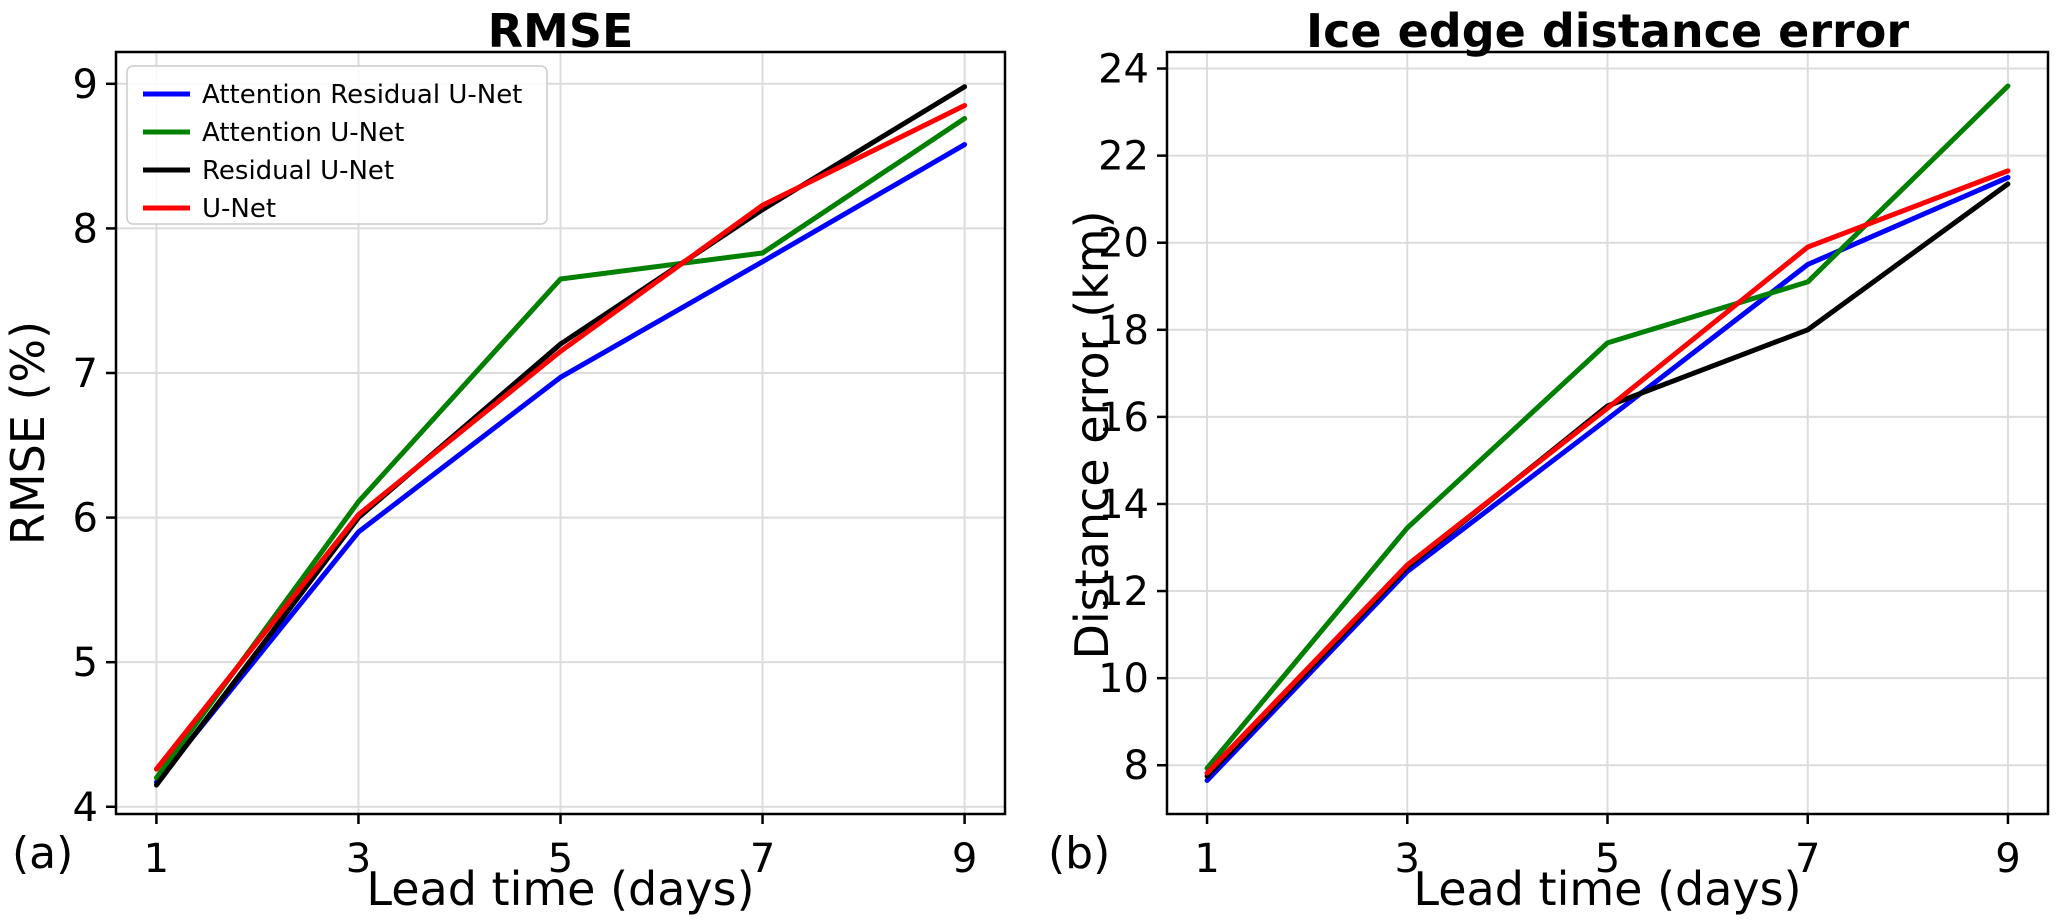  What do you see at coordinates (1123, 418) in the screenshot?
I see `y-tick-label: 16` at bounding box center [1123, 418].